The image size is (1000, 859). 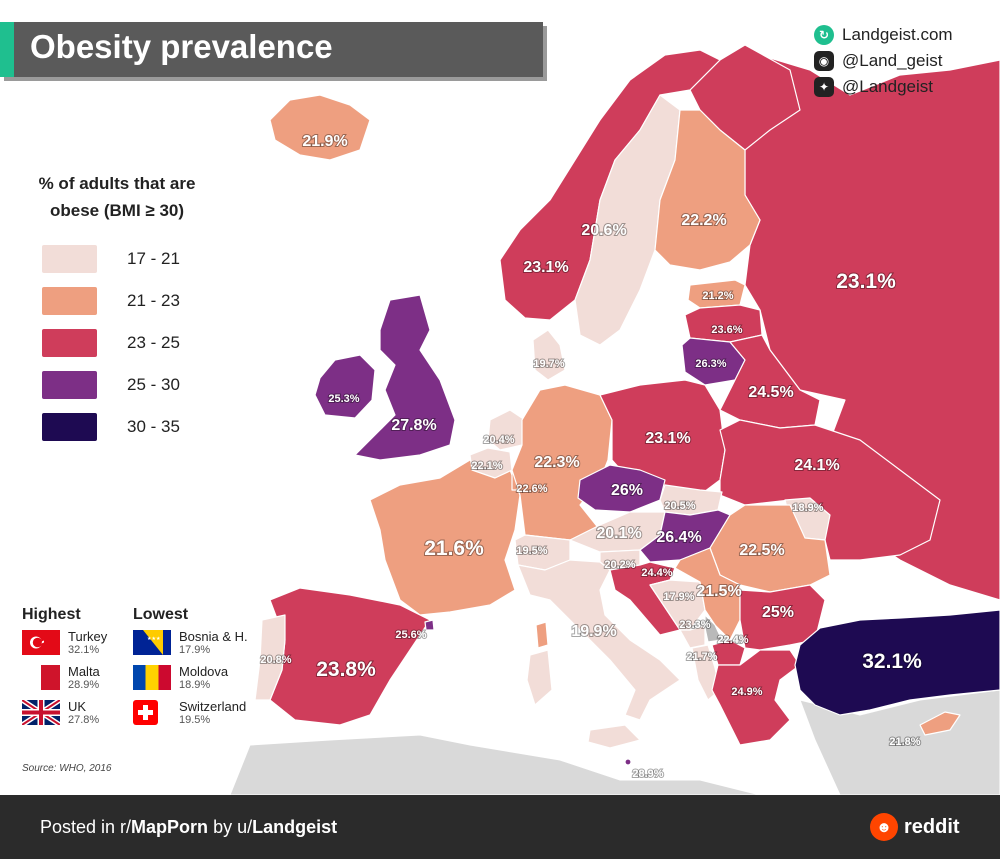 What do you see at coordinates (883, 87) in the screenshot?
I see `social-twitter: ✦ @Landgeist` at bounding box center [883, 87].